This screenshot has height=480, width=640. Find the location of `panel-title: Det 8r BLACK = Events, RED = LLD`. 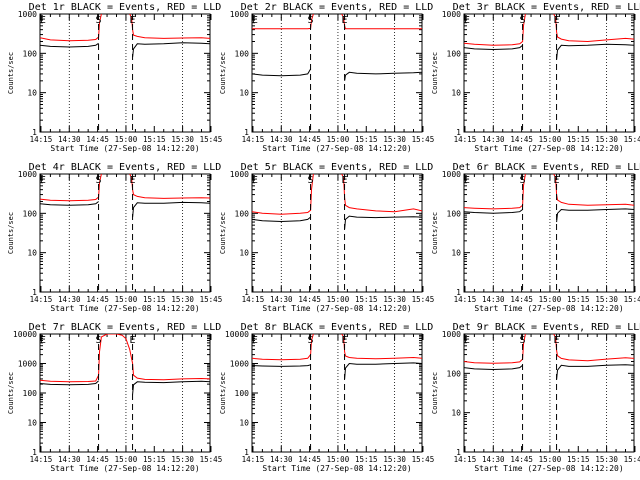

panel-title: Det 8r BLACK = Events, RED = LLD is located at coordinates (337, 327).